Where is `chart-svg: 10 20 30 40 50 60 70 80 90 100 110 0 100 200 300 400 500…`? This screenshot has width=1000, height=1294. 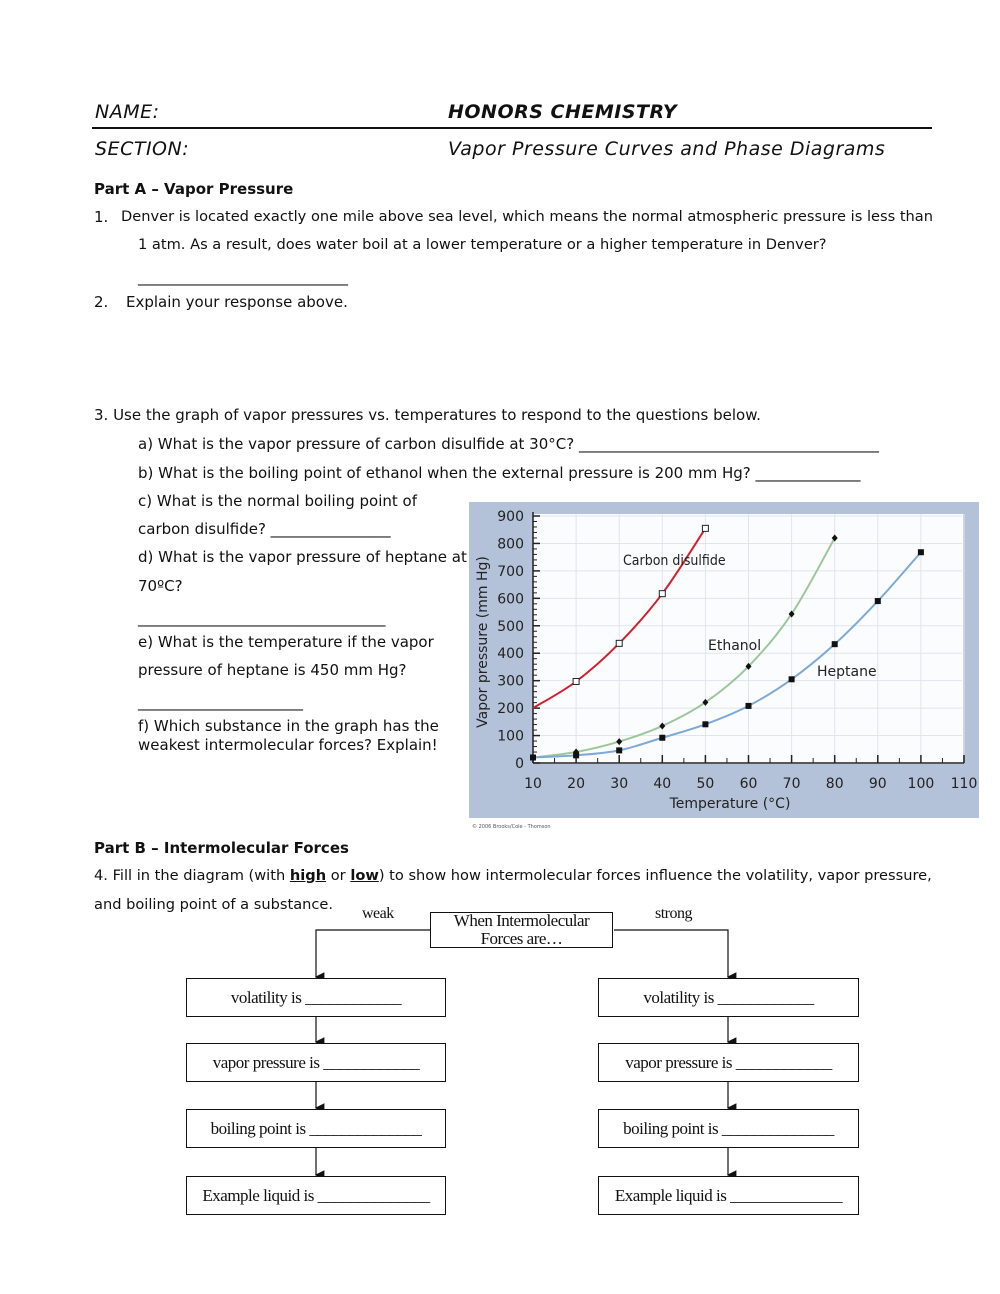 chart-svg: 10 20 30 40 50 60 70 80 90 100 110 0 100 200 300 400 500… is located at coordinates (726, 660).